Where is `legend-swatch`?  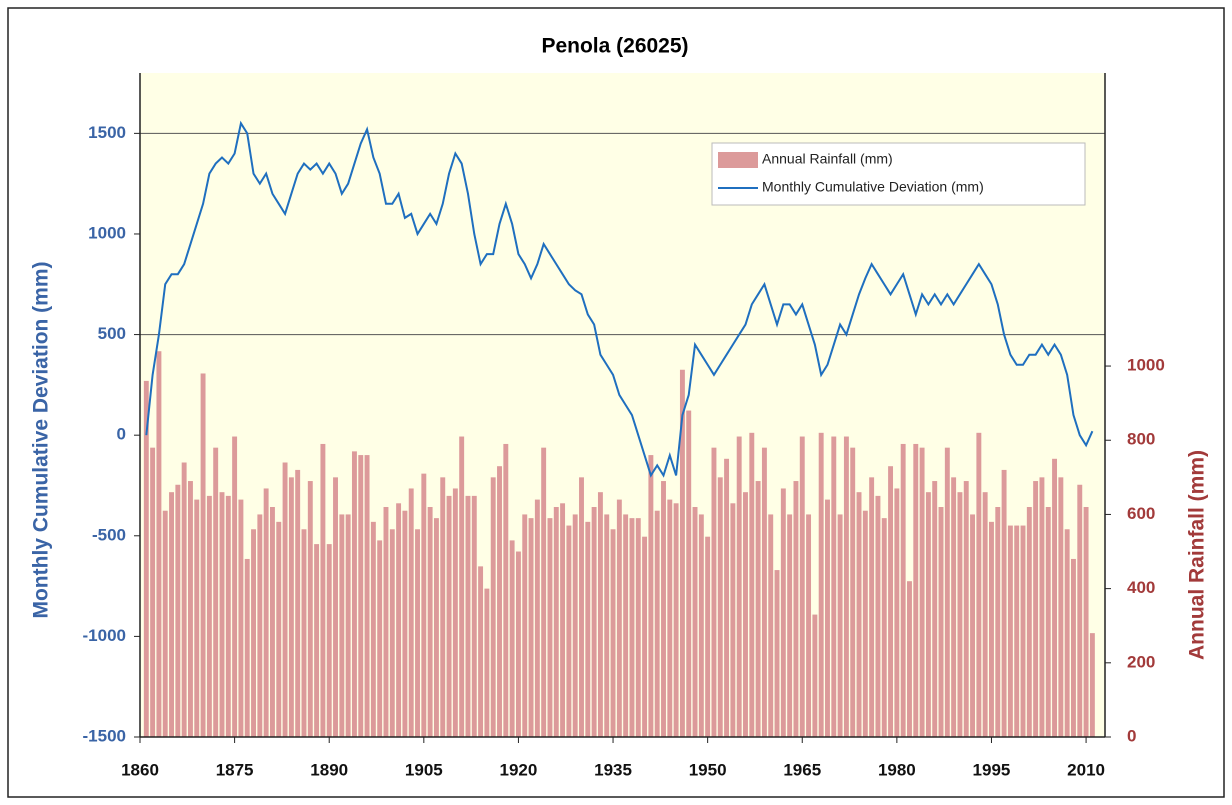
legend-swatch is located at coordinates (738, 160).